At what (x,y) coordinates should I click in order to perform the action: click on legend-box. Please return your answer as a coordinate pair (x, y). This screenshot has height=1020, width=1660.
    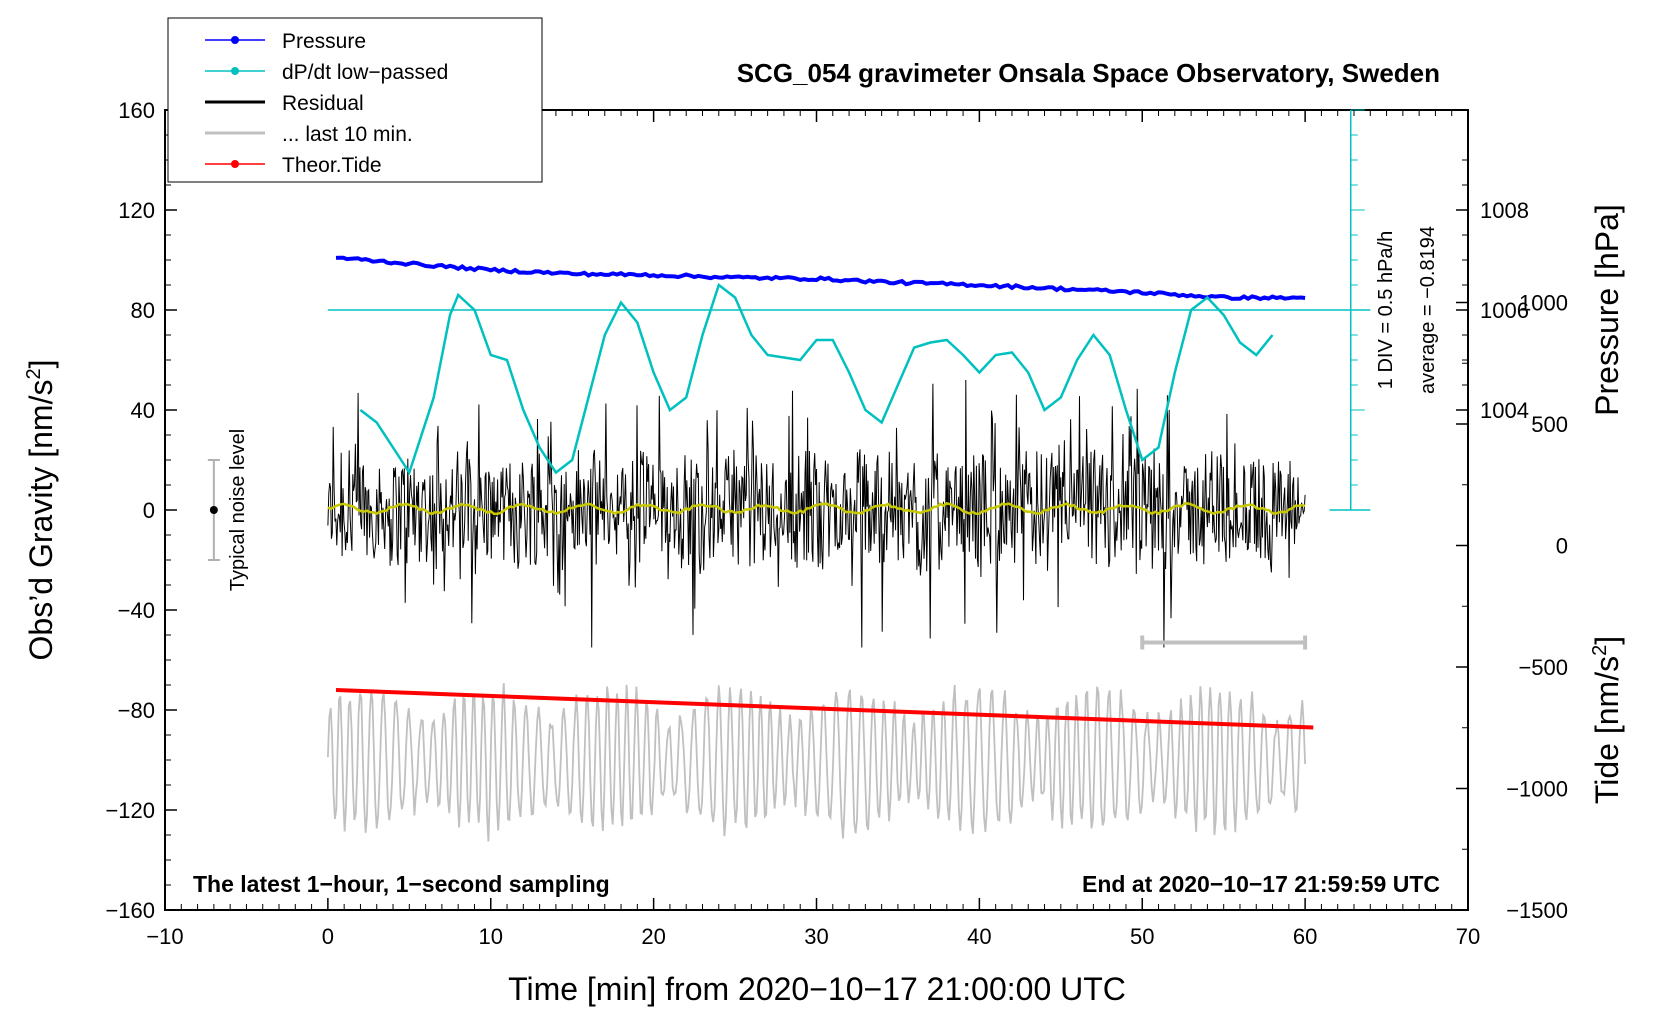
    Looking at the image, I should click on (355, 100).